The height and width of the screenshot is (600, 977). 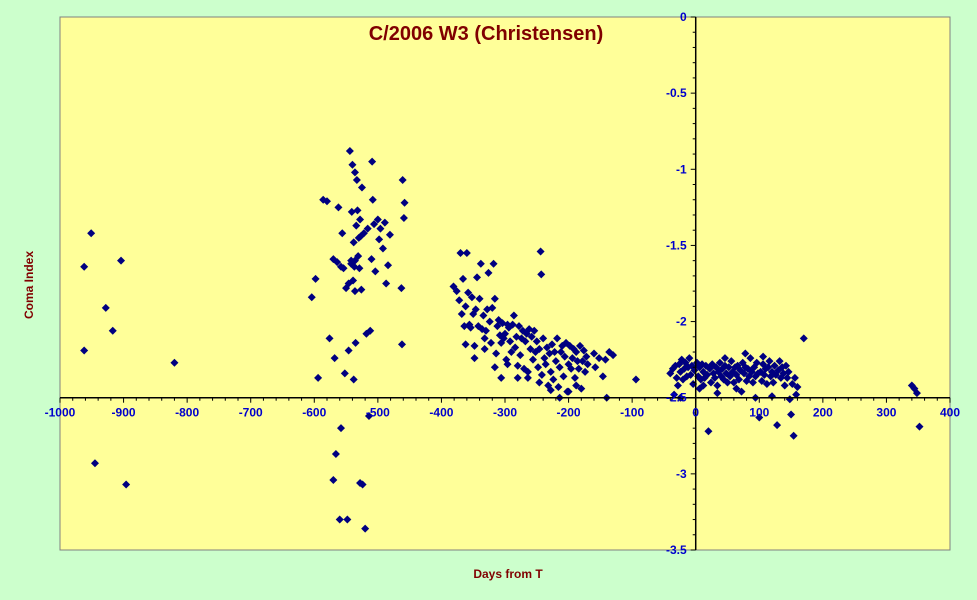 I want to click on x-tick-label: -800, so click(x=187, y=413).